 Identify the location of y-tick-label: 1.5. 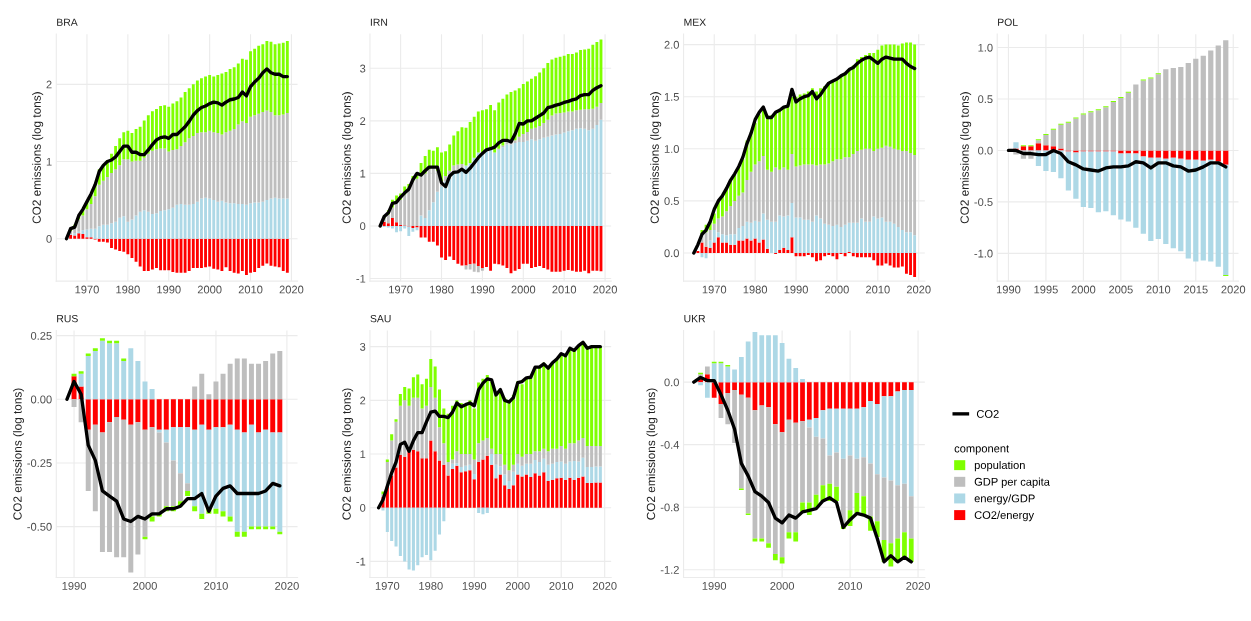
(671, 97).